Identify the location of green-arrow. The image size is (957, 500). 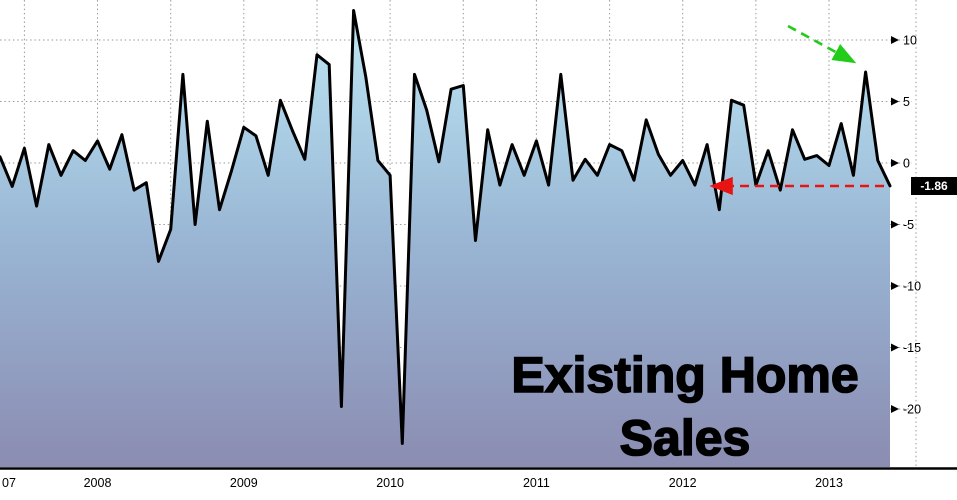
(822, 44).